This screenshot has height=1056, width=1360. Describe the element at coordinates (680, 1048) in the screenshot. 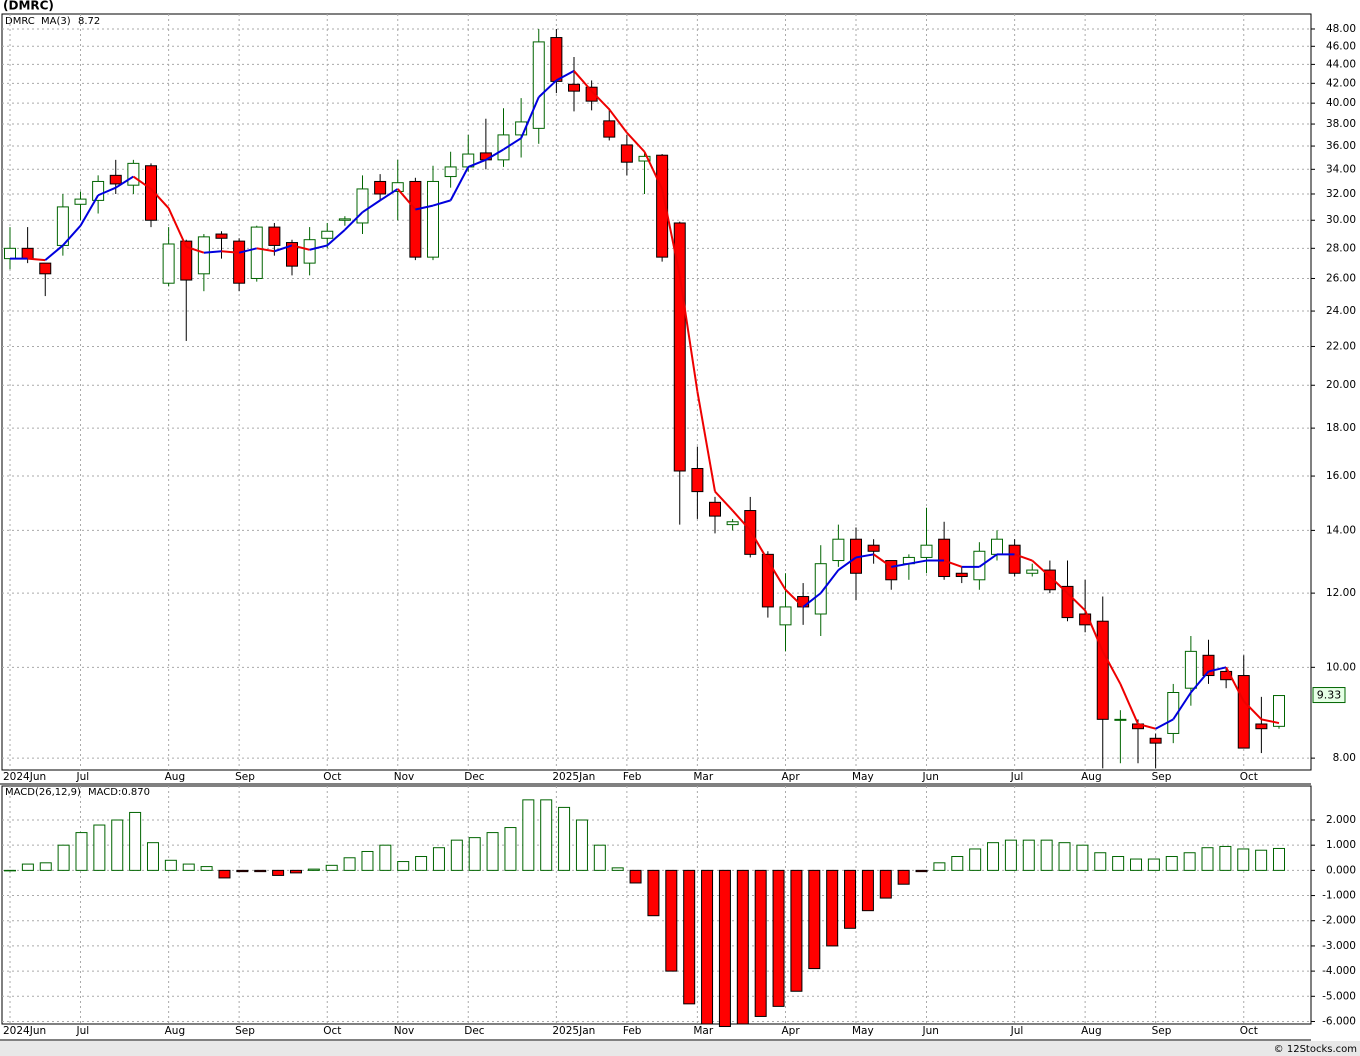

I see `footer-bar` at that location.